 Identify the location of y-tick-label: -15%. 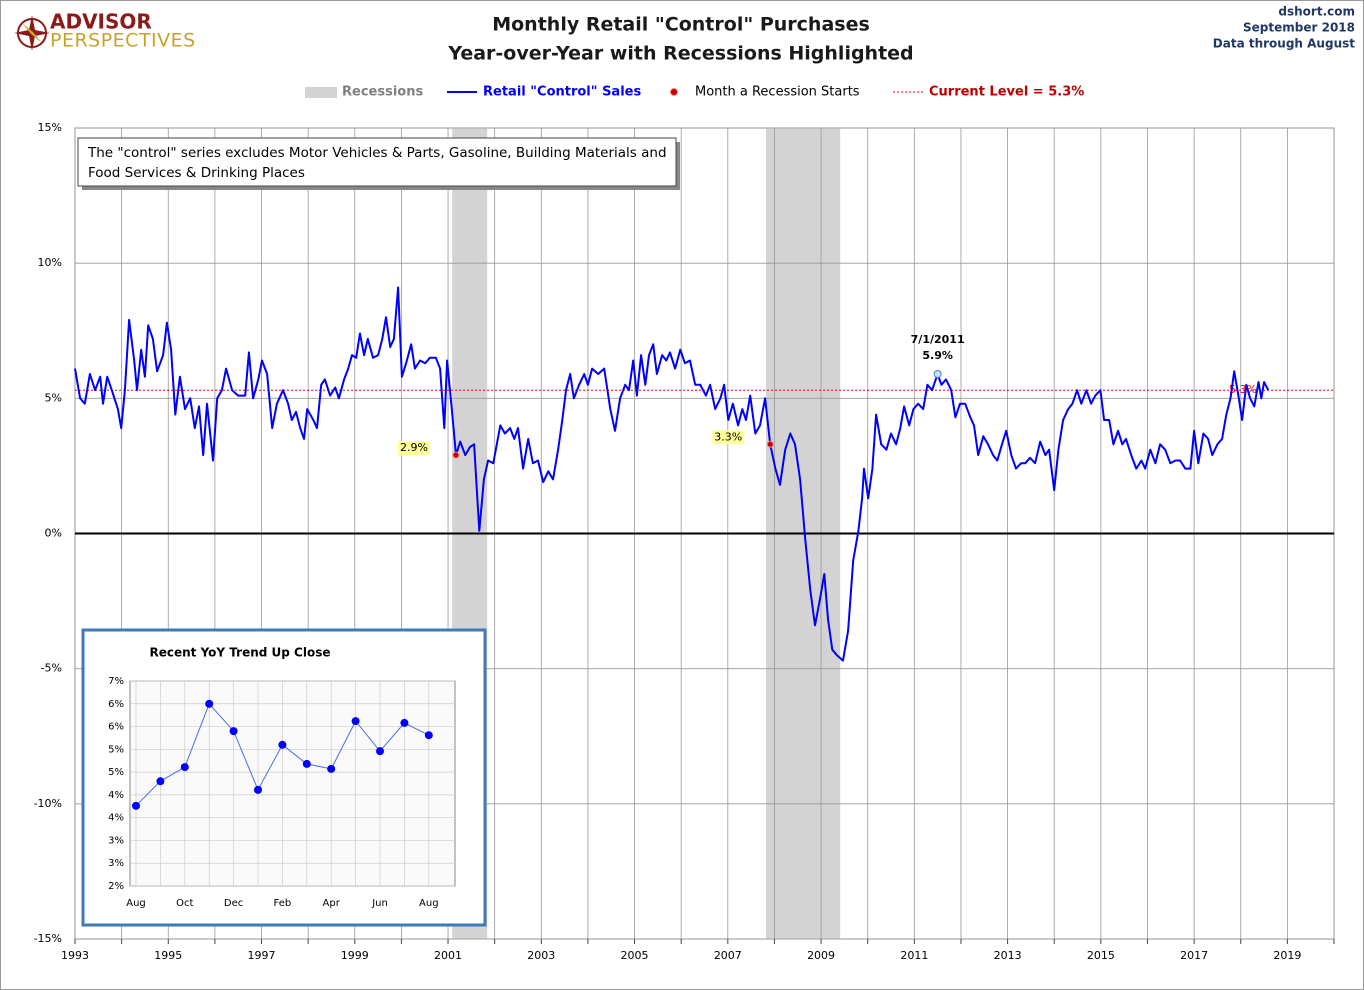
(48, 938).